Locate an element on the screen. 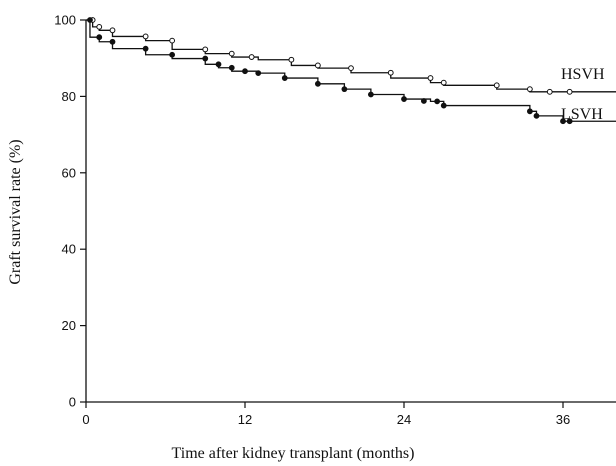 This screenshot has width=616, height=466. x-tick-label: 24 is located at coordinates (404, 419).